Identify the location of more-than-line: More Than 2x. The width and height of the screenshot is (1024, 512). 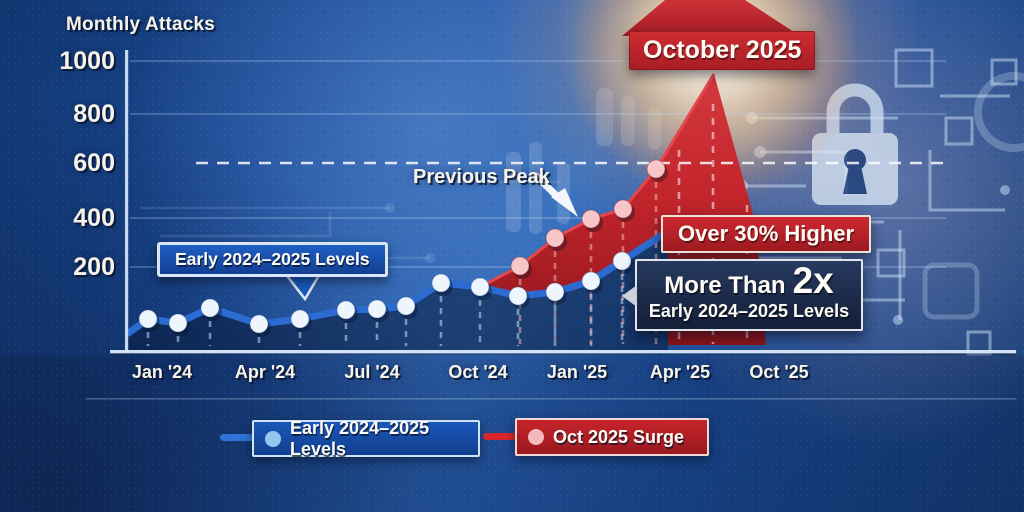
(749, 280).